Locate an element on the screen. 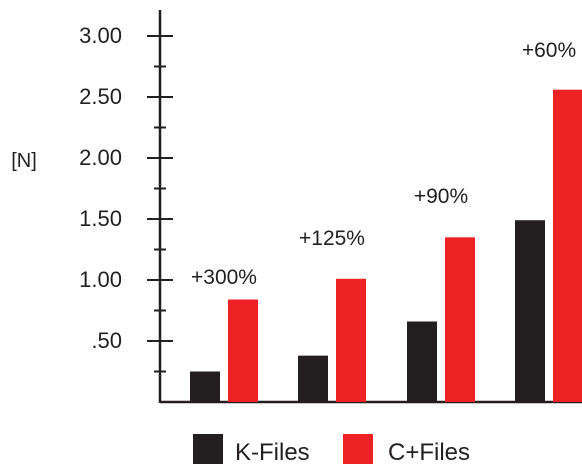  y-axis-label: [N] is located at coordinates (24, 161).